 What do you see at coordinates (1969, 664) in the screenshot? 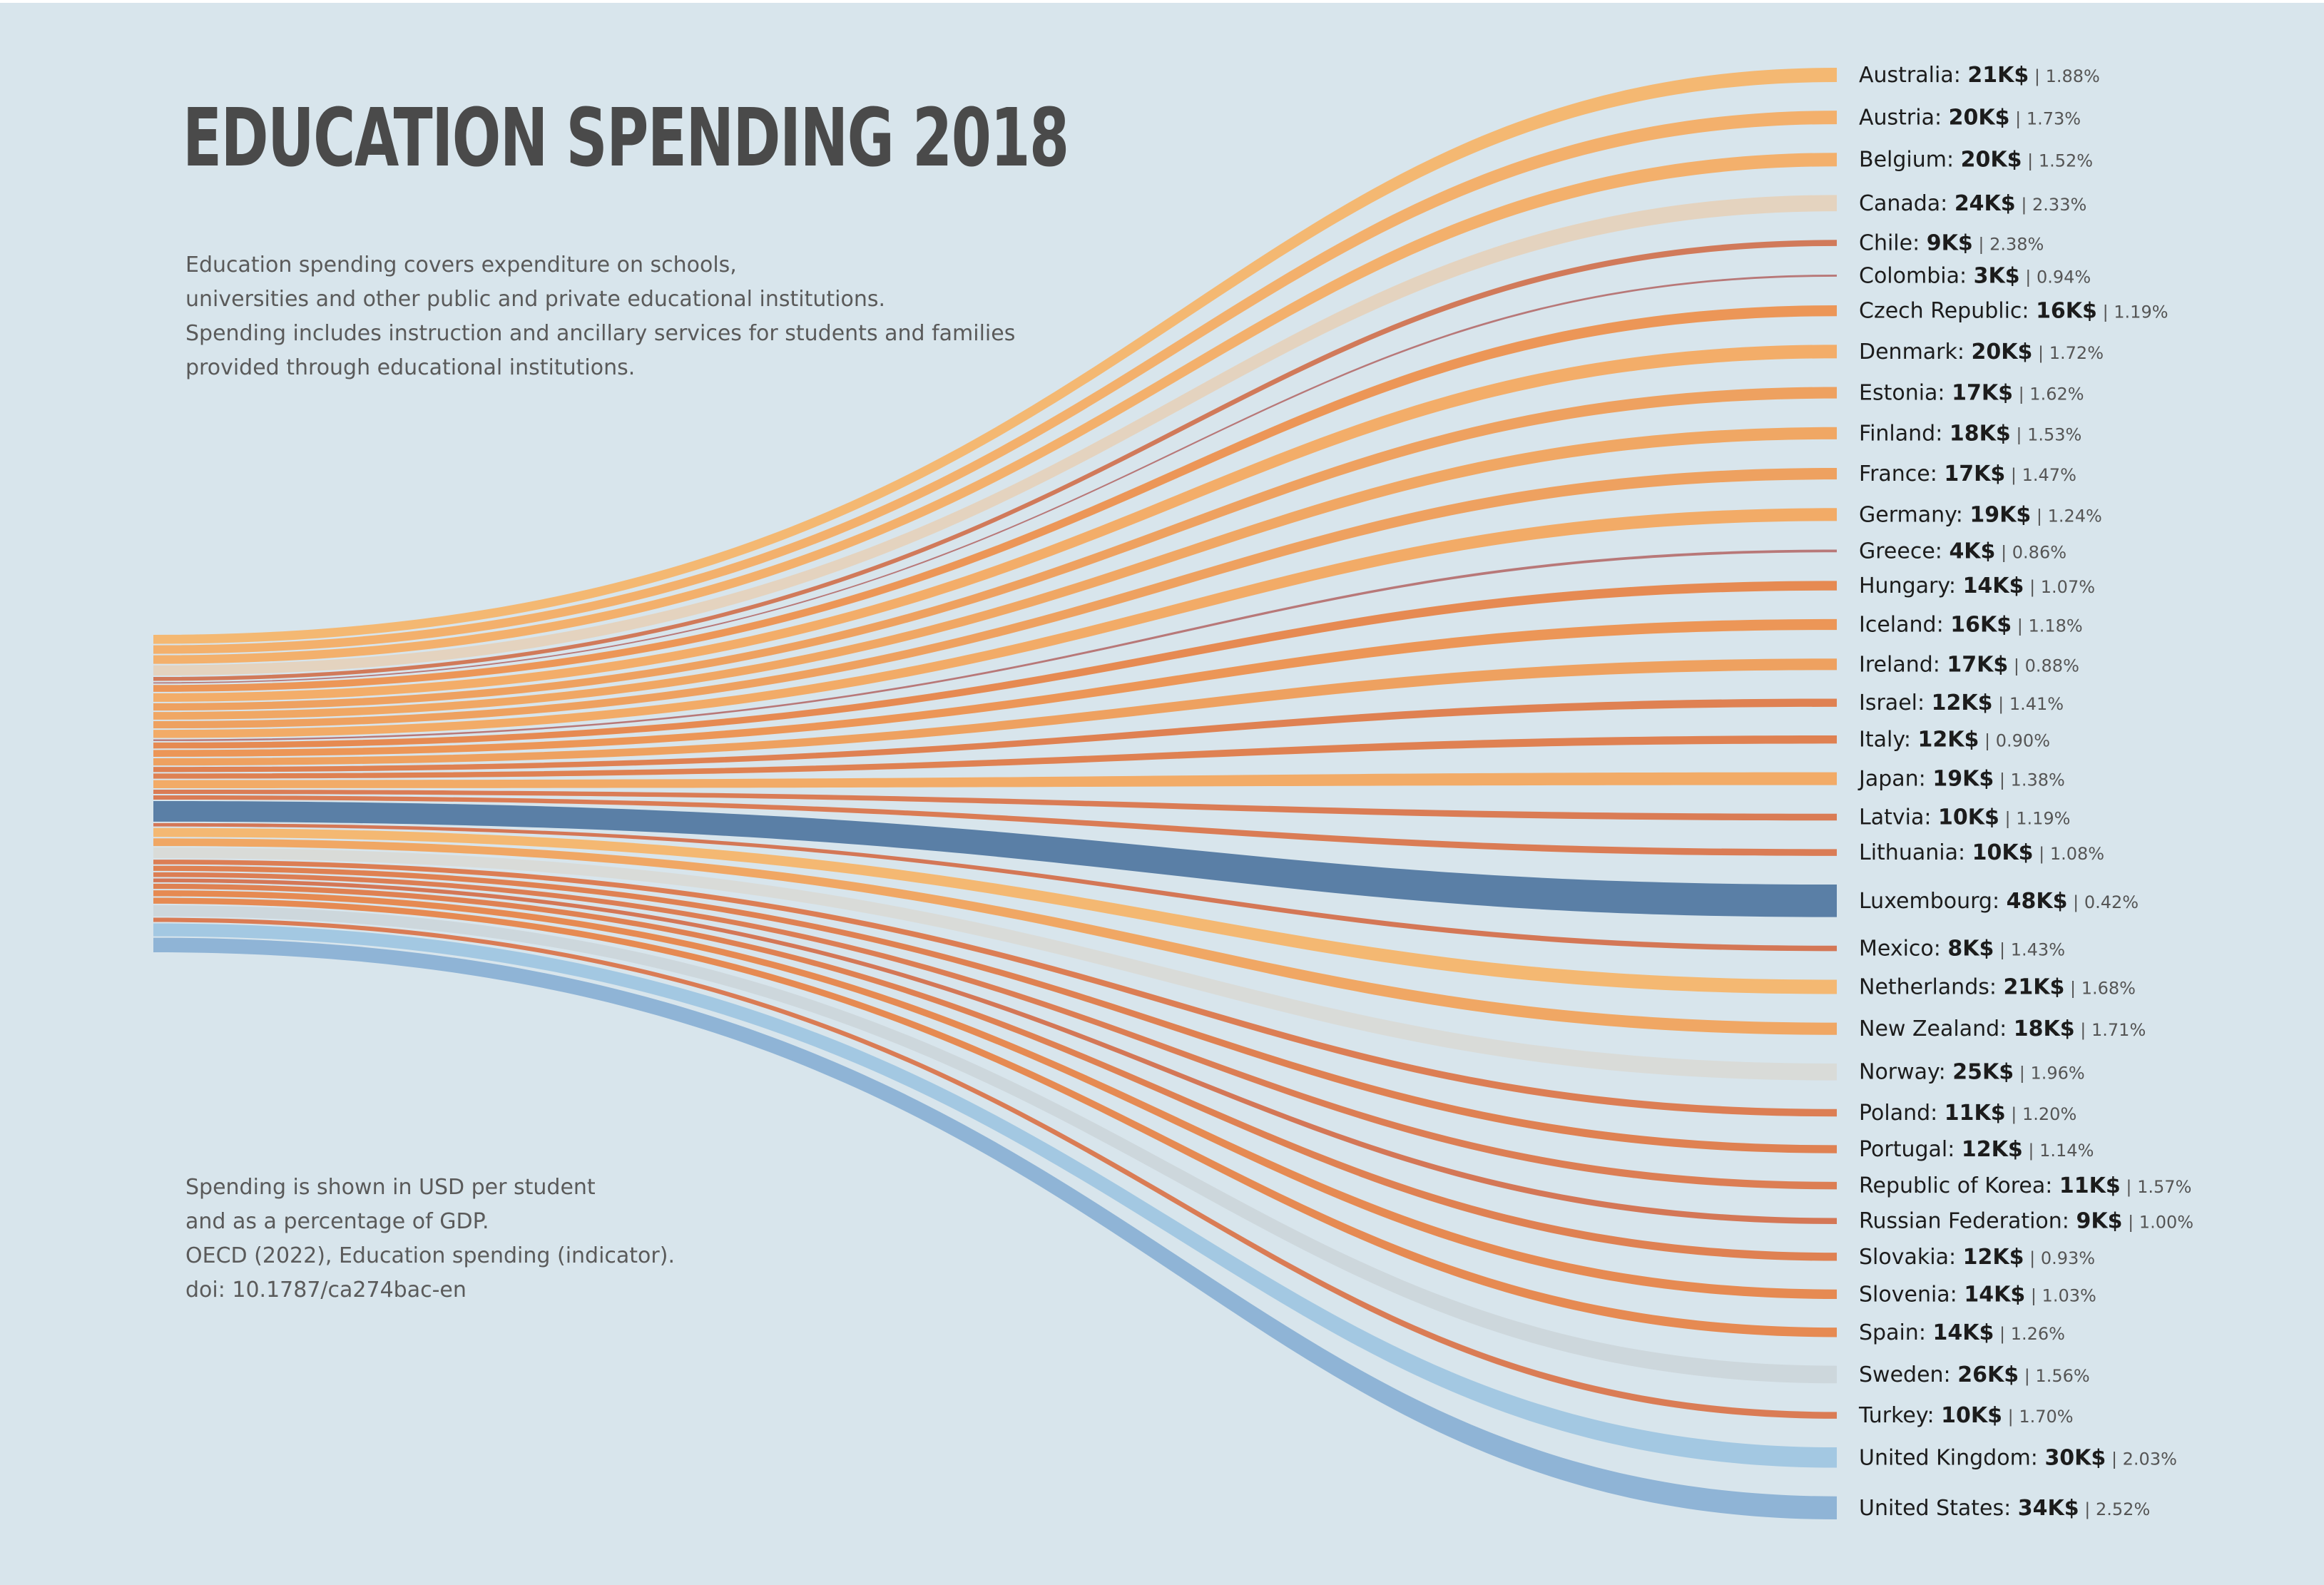
I see `label-ireland: Ireland: 17K$ | 0.88%` at bounding box center [1969, 664].